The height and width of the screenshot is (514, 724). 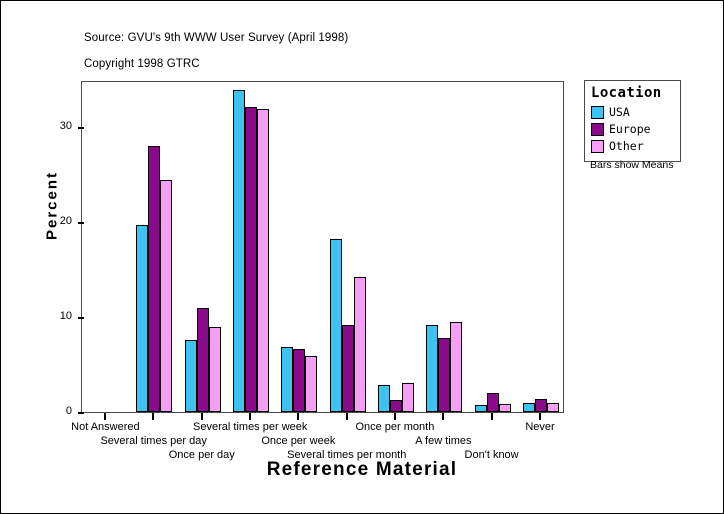 I want to click on x-axis-label: Several times per week, so click(x=250, y=427).